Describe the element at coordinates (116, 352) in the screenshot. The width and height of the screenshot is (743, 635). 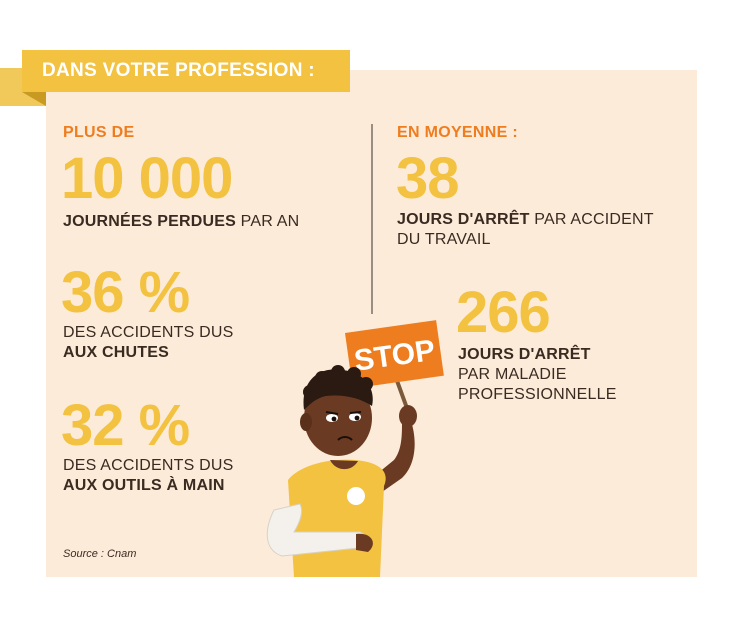
I see `stat2-desc-bold: AUX CHUTES` at that location.